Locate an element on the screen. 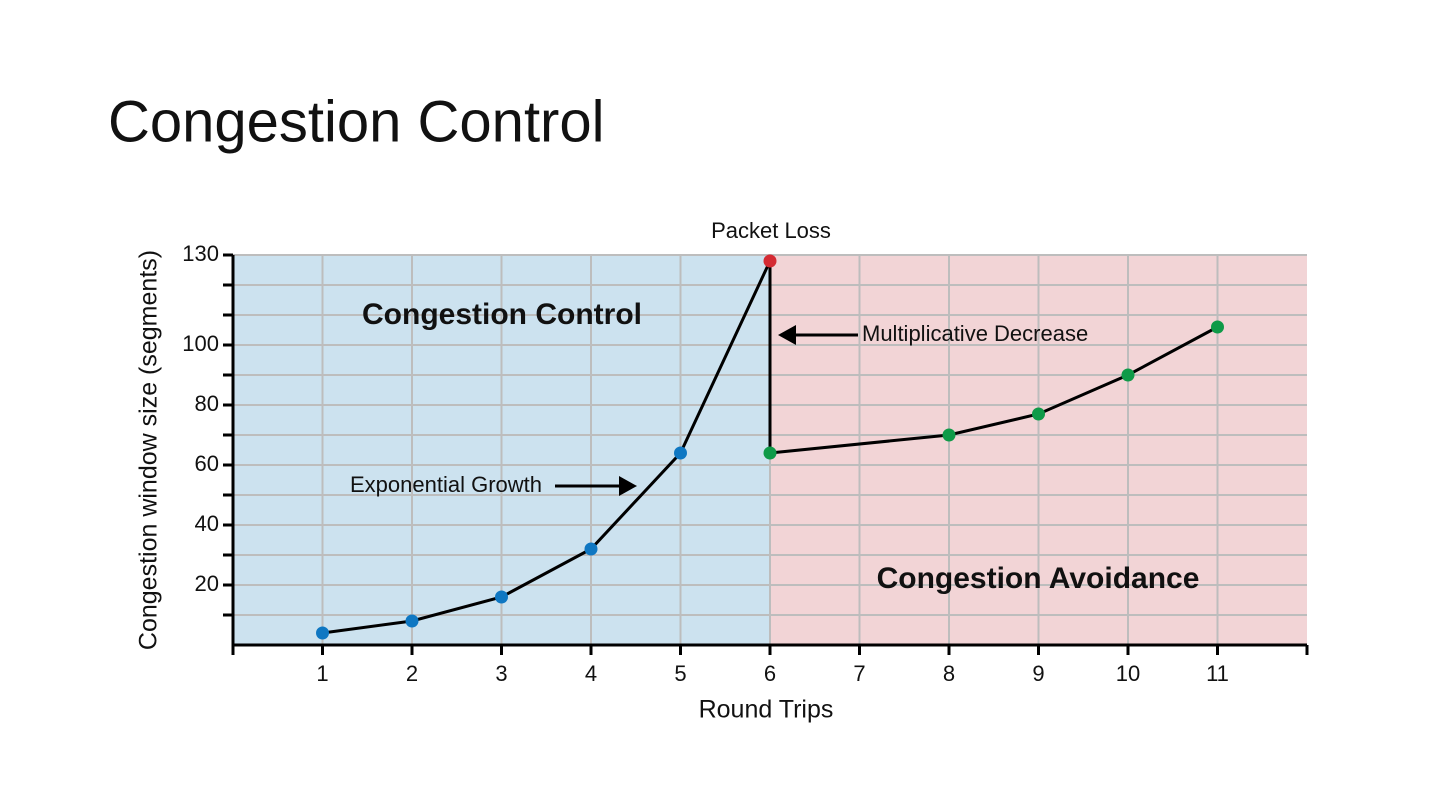 The width and height of the screenshot is (1440, 810). x-tick-label: 8 is located at coordinates (949, 673).